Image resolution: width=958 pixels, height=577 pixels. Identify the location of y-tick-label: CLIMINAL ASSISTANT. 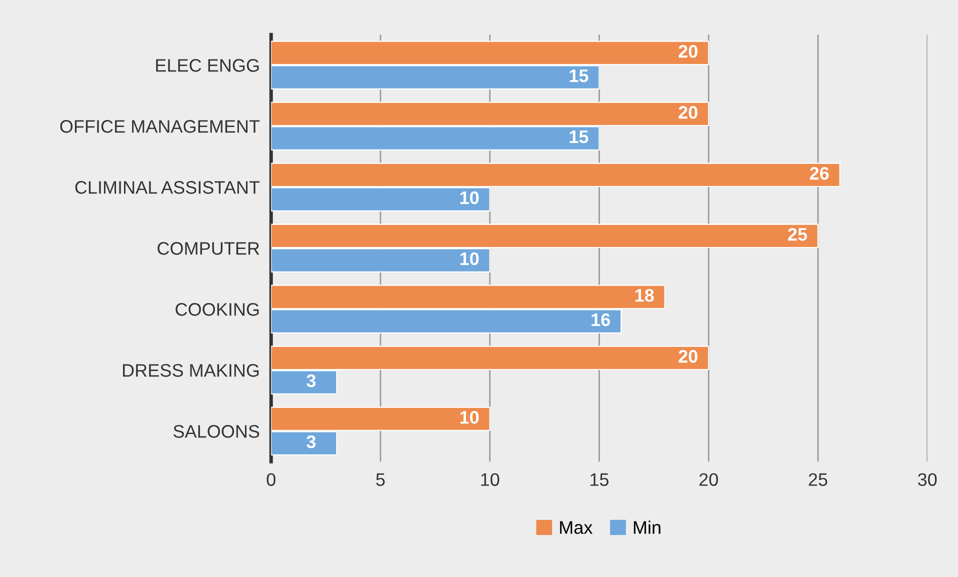
(167, 187).